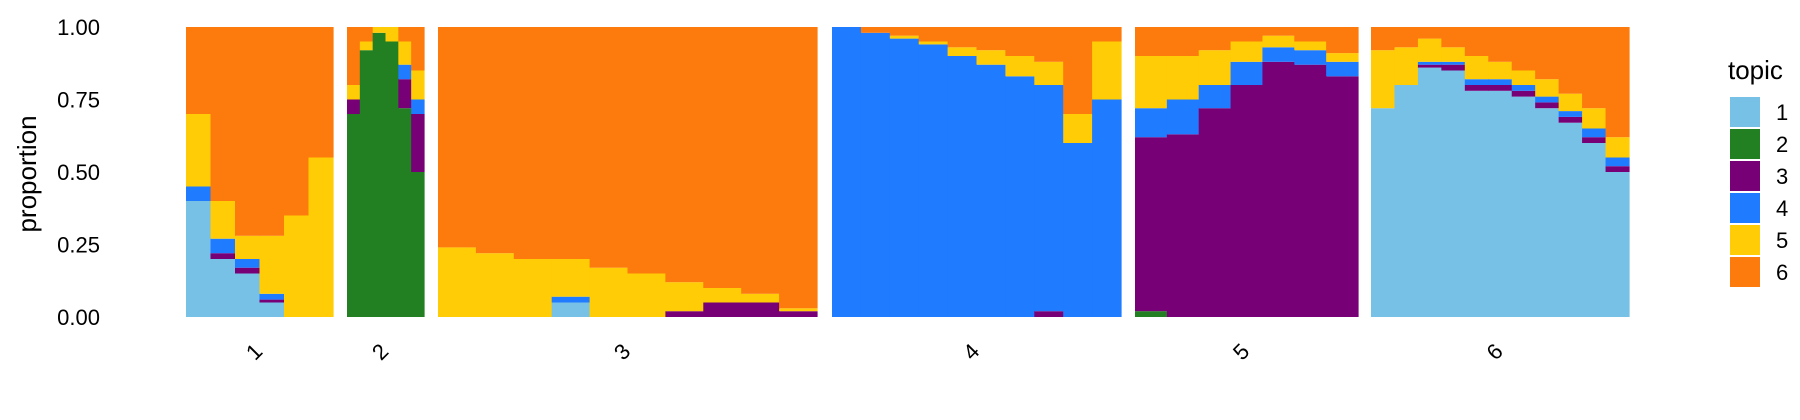  I want to click on group-label-6: 6, so click(1495, 352).